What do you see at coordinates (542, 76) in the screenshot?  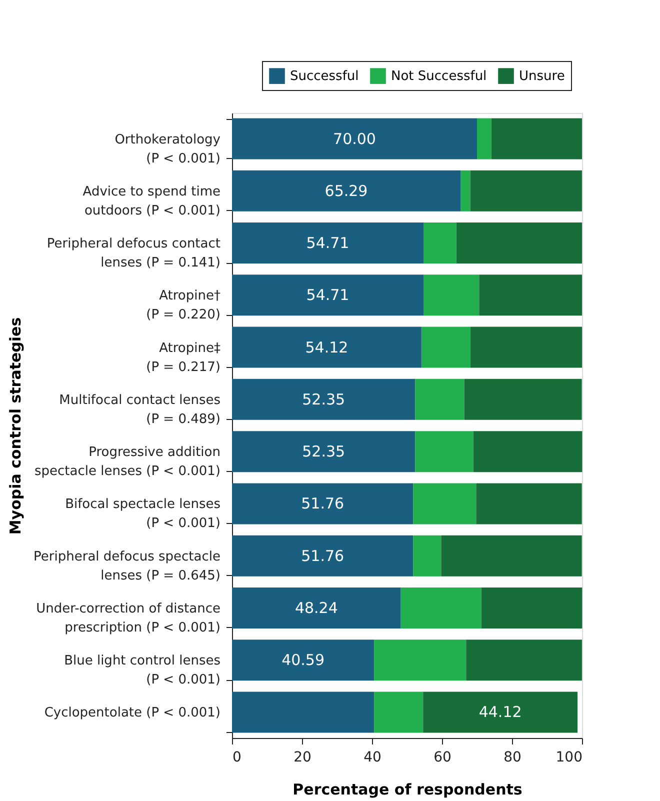 I see `legend-label: Unsure` at bounding box center [542, 76].